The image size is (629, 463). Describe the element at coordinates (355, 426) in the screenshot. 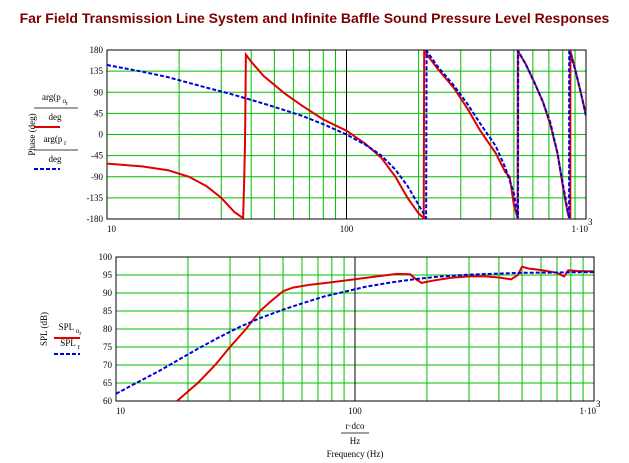

I see `x-axis-label-numerator: r·dco` at that location.